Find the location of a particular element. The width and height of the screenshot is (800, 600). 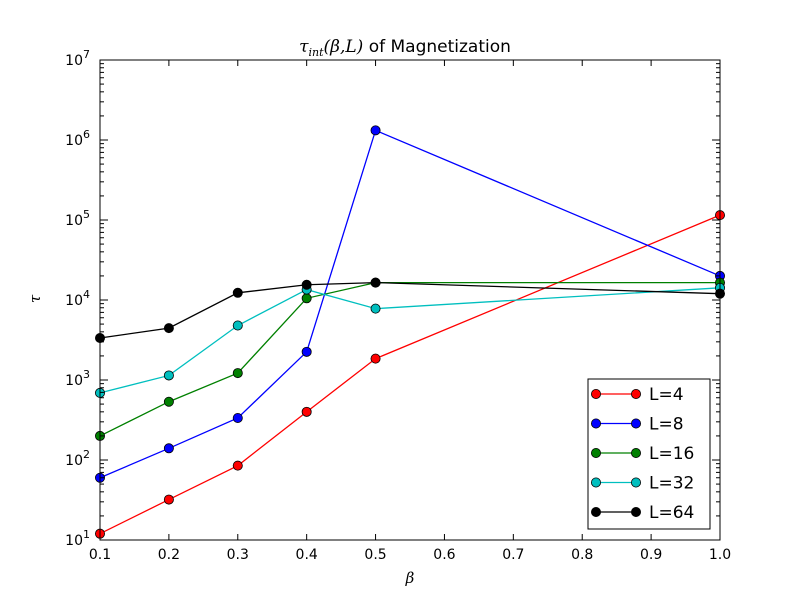

x-axis-label: β is located at coordinates (410, 578).